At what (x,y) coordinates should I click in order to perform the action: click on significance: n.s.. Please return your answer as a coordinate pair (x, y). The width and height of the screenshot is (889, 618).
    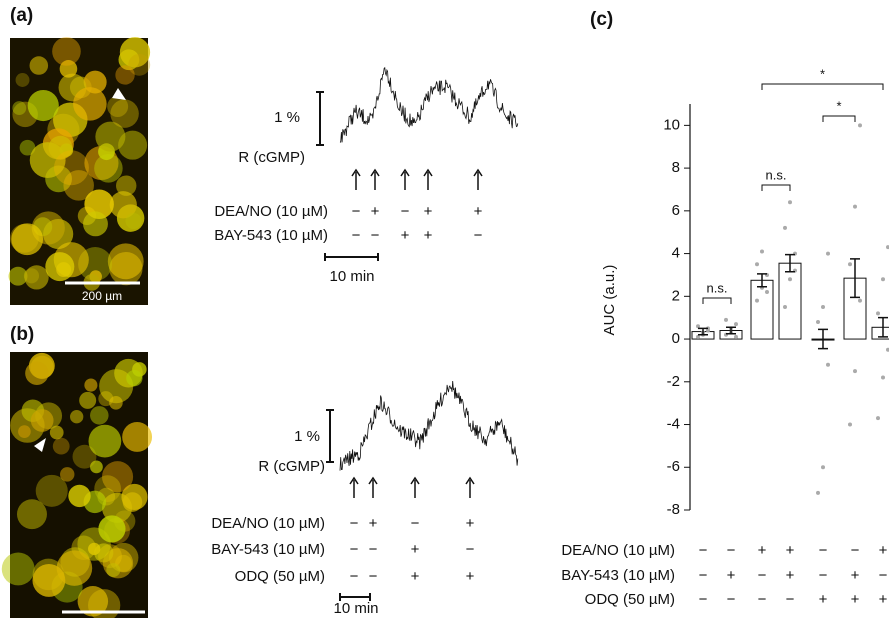
    Looking at the image, I should click on (776, 174).